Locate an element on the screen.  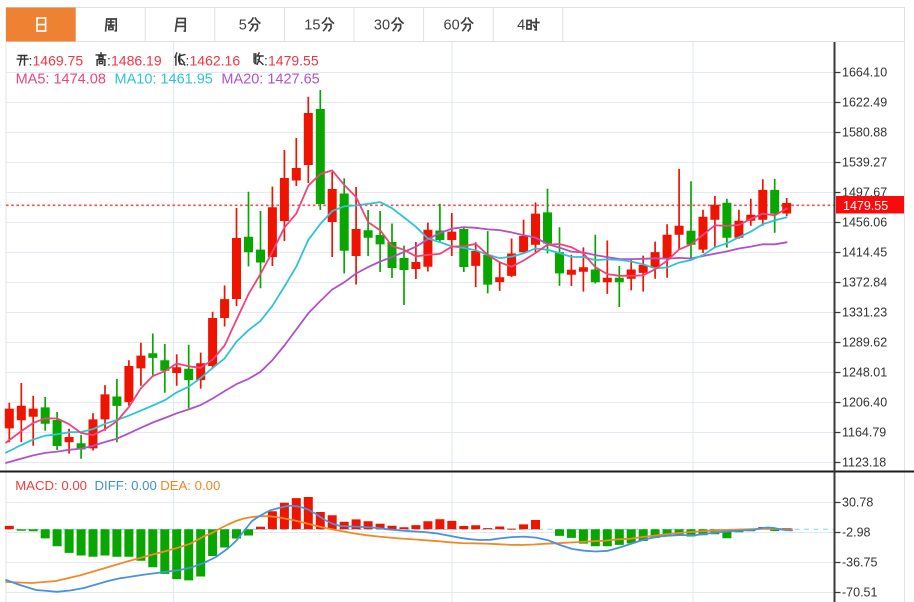
svg-text: 1497.67 is located at coordinates (864, 192).